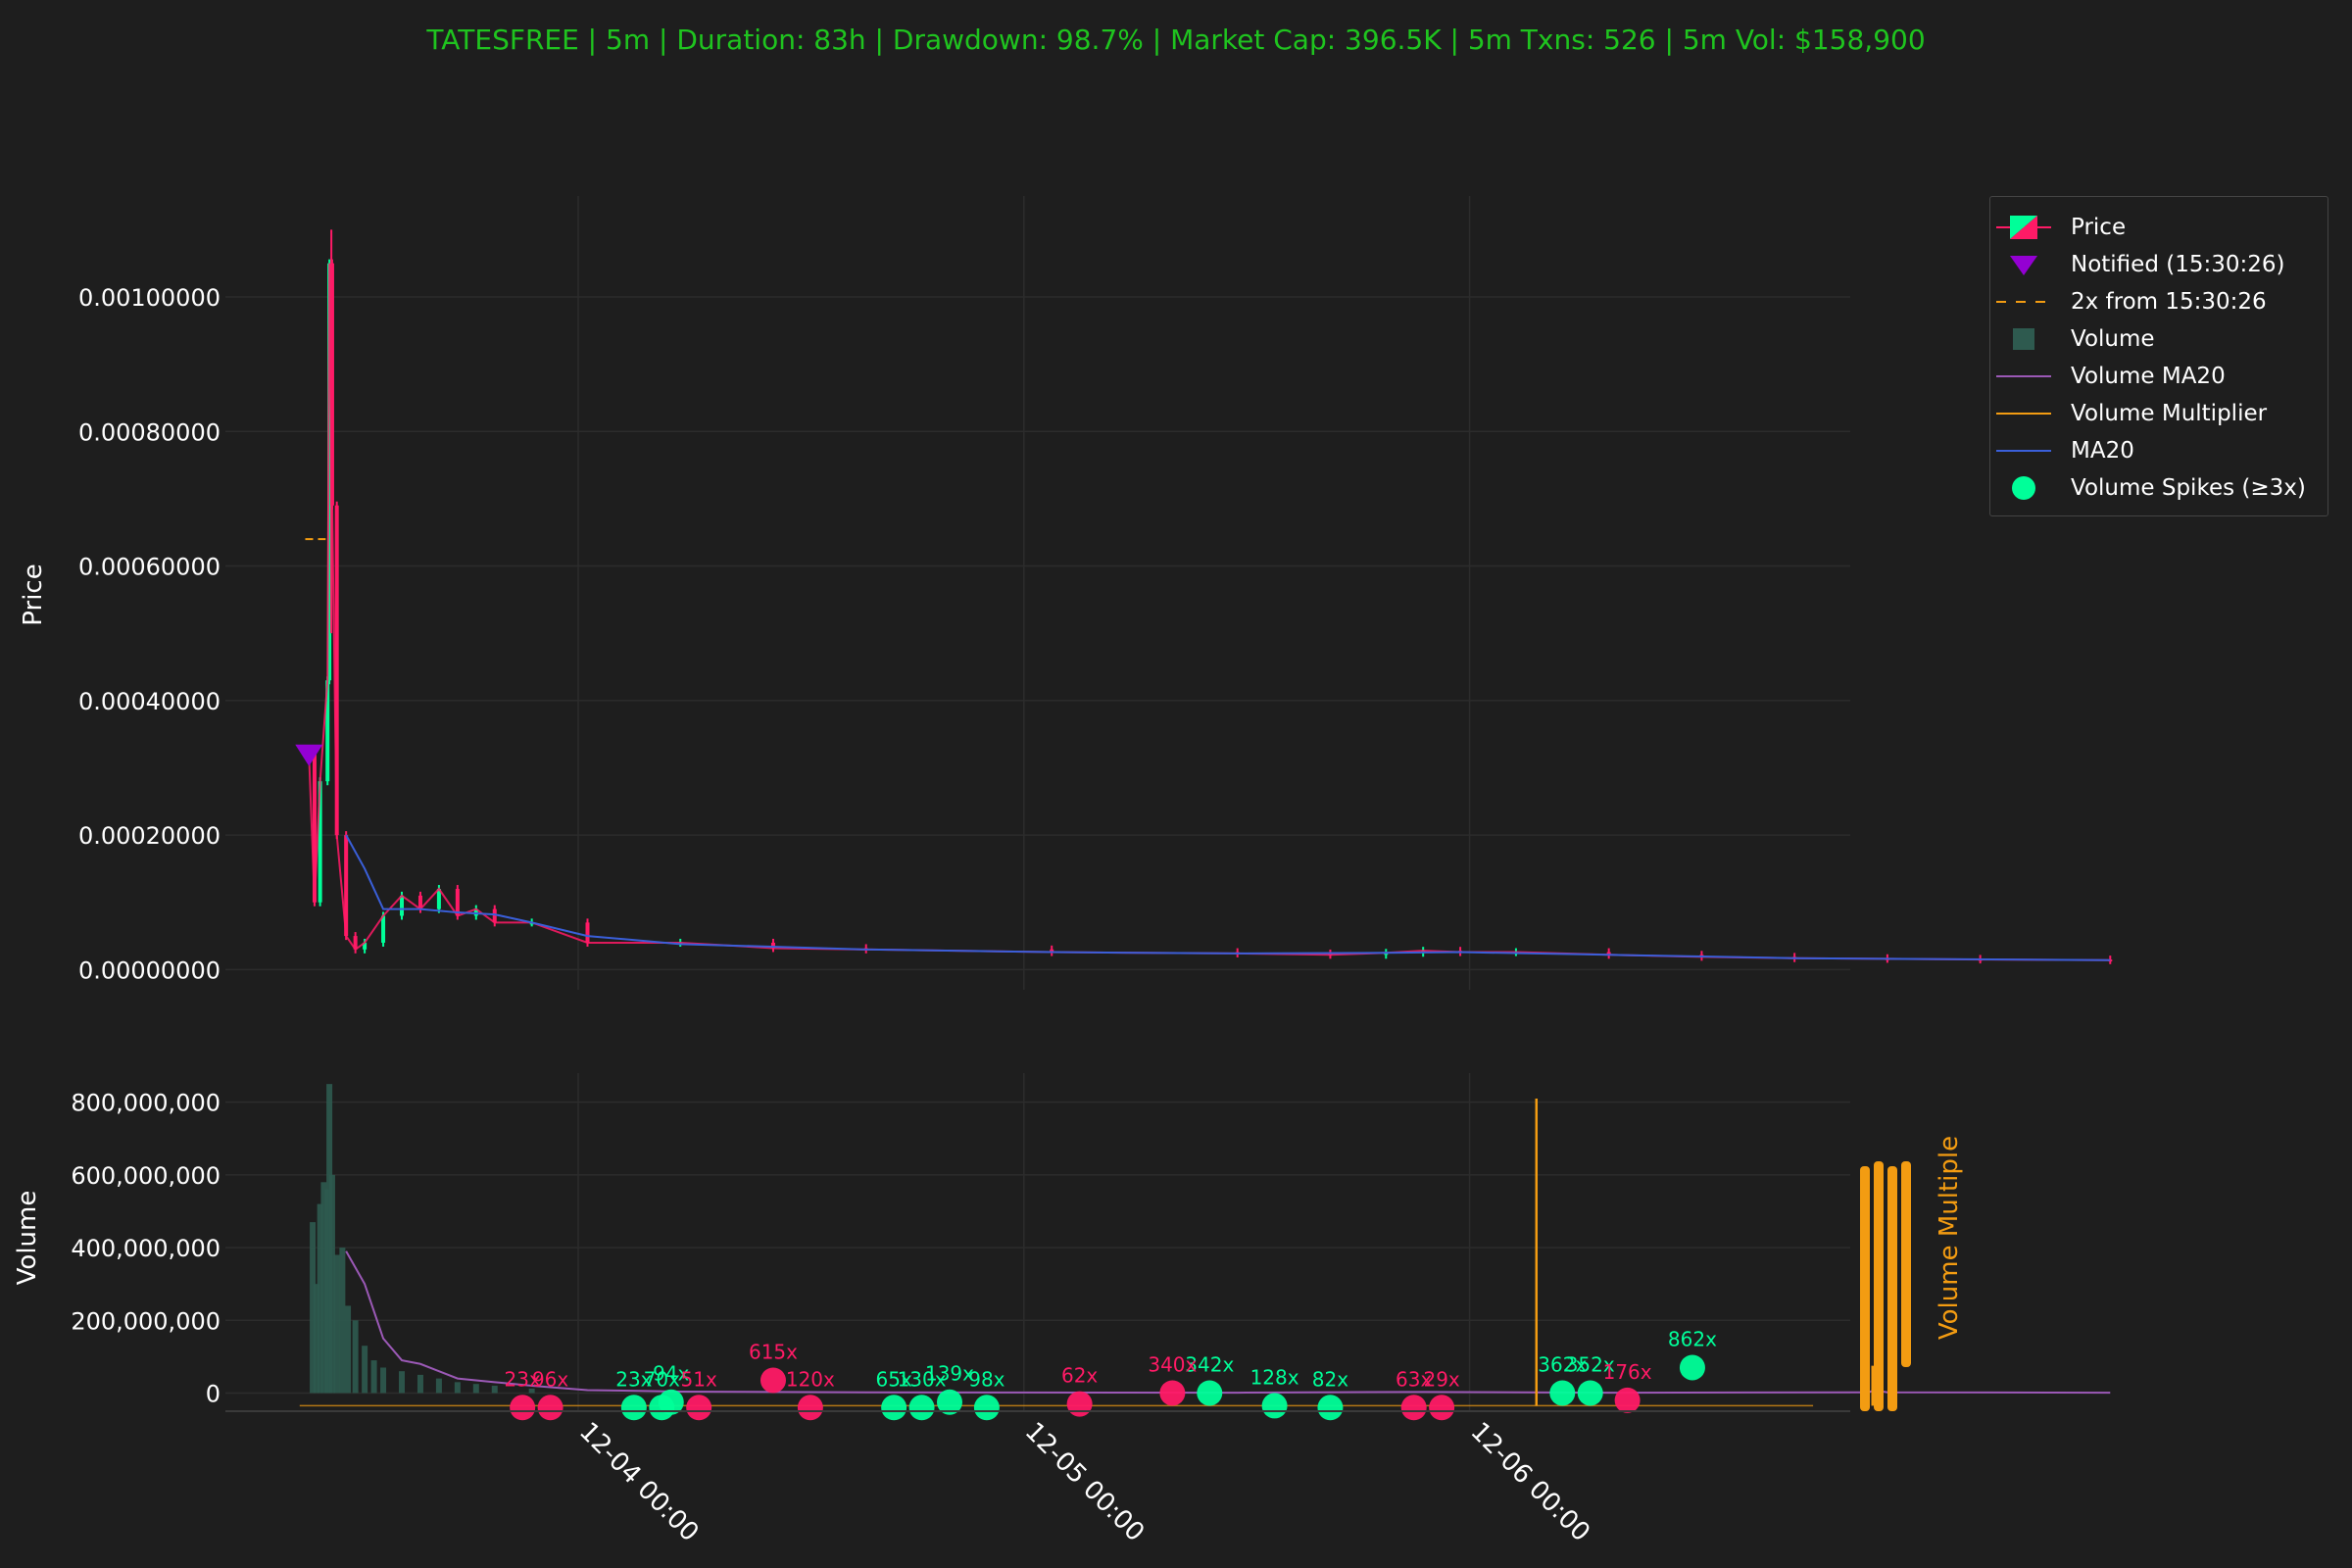 The width and height of the screenshot is (2352, 1568). Describe the element at coordinates (149, 298) in the screenshot. I see `price-tick-label: 0.00100000` at that location.